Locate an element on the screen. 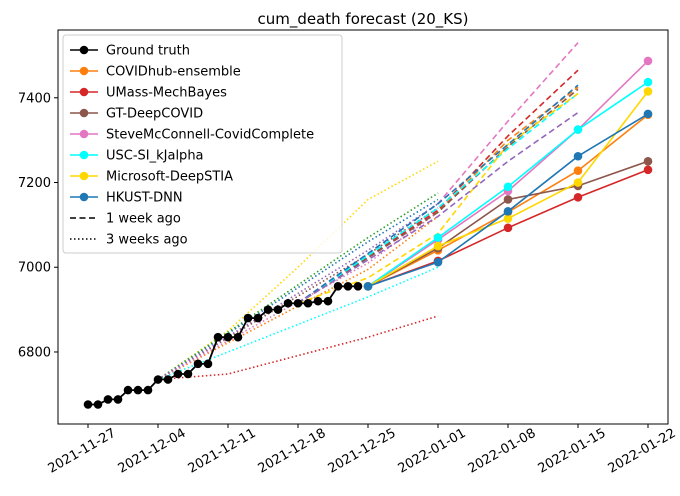  legend-label: HKUST-DNN is located at coordinates (144, 198).